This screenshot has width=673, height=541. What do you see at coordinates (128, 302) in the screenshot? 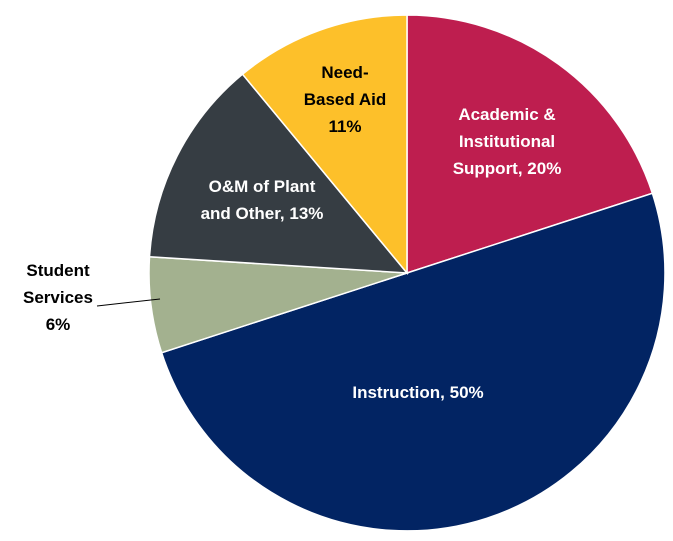
I see `student-services-leader-line` at bounding box center [128, 302].